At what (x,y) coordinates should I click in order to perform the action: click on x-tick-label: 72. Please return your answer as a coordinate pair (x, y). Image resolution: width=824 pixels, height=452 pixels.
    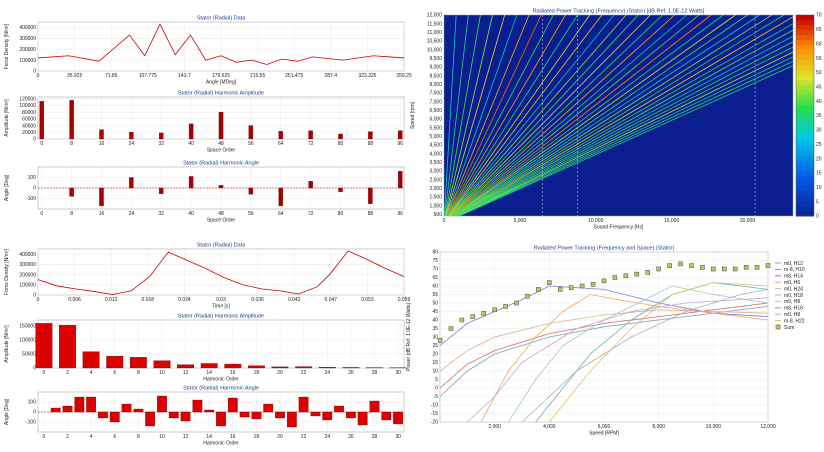
    Looking at the image, I should click on (311, 144).